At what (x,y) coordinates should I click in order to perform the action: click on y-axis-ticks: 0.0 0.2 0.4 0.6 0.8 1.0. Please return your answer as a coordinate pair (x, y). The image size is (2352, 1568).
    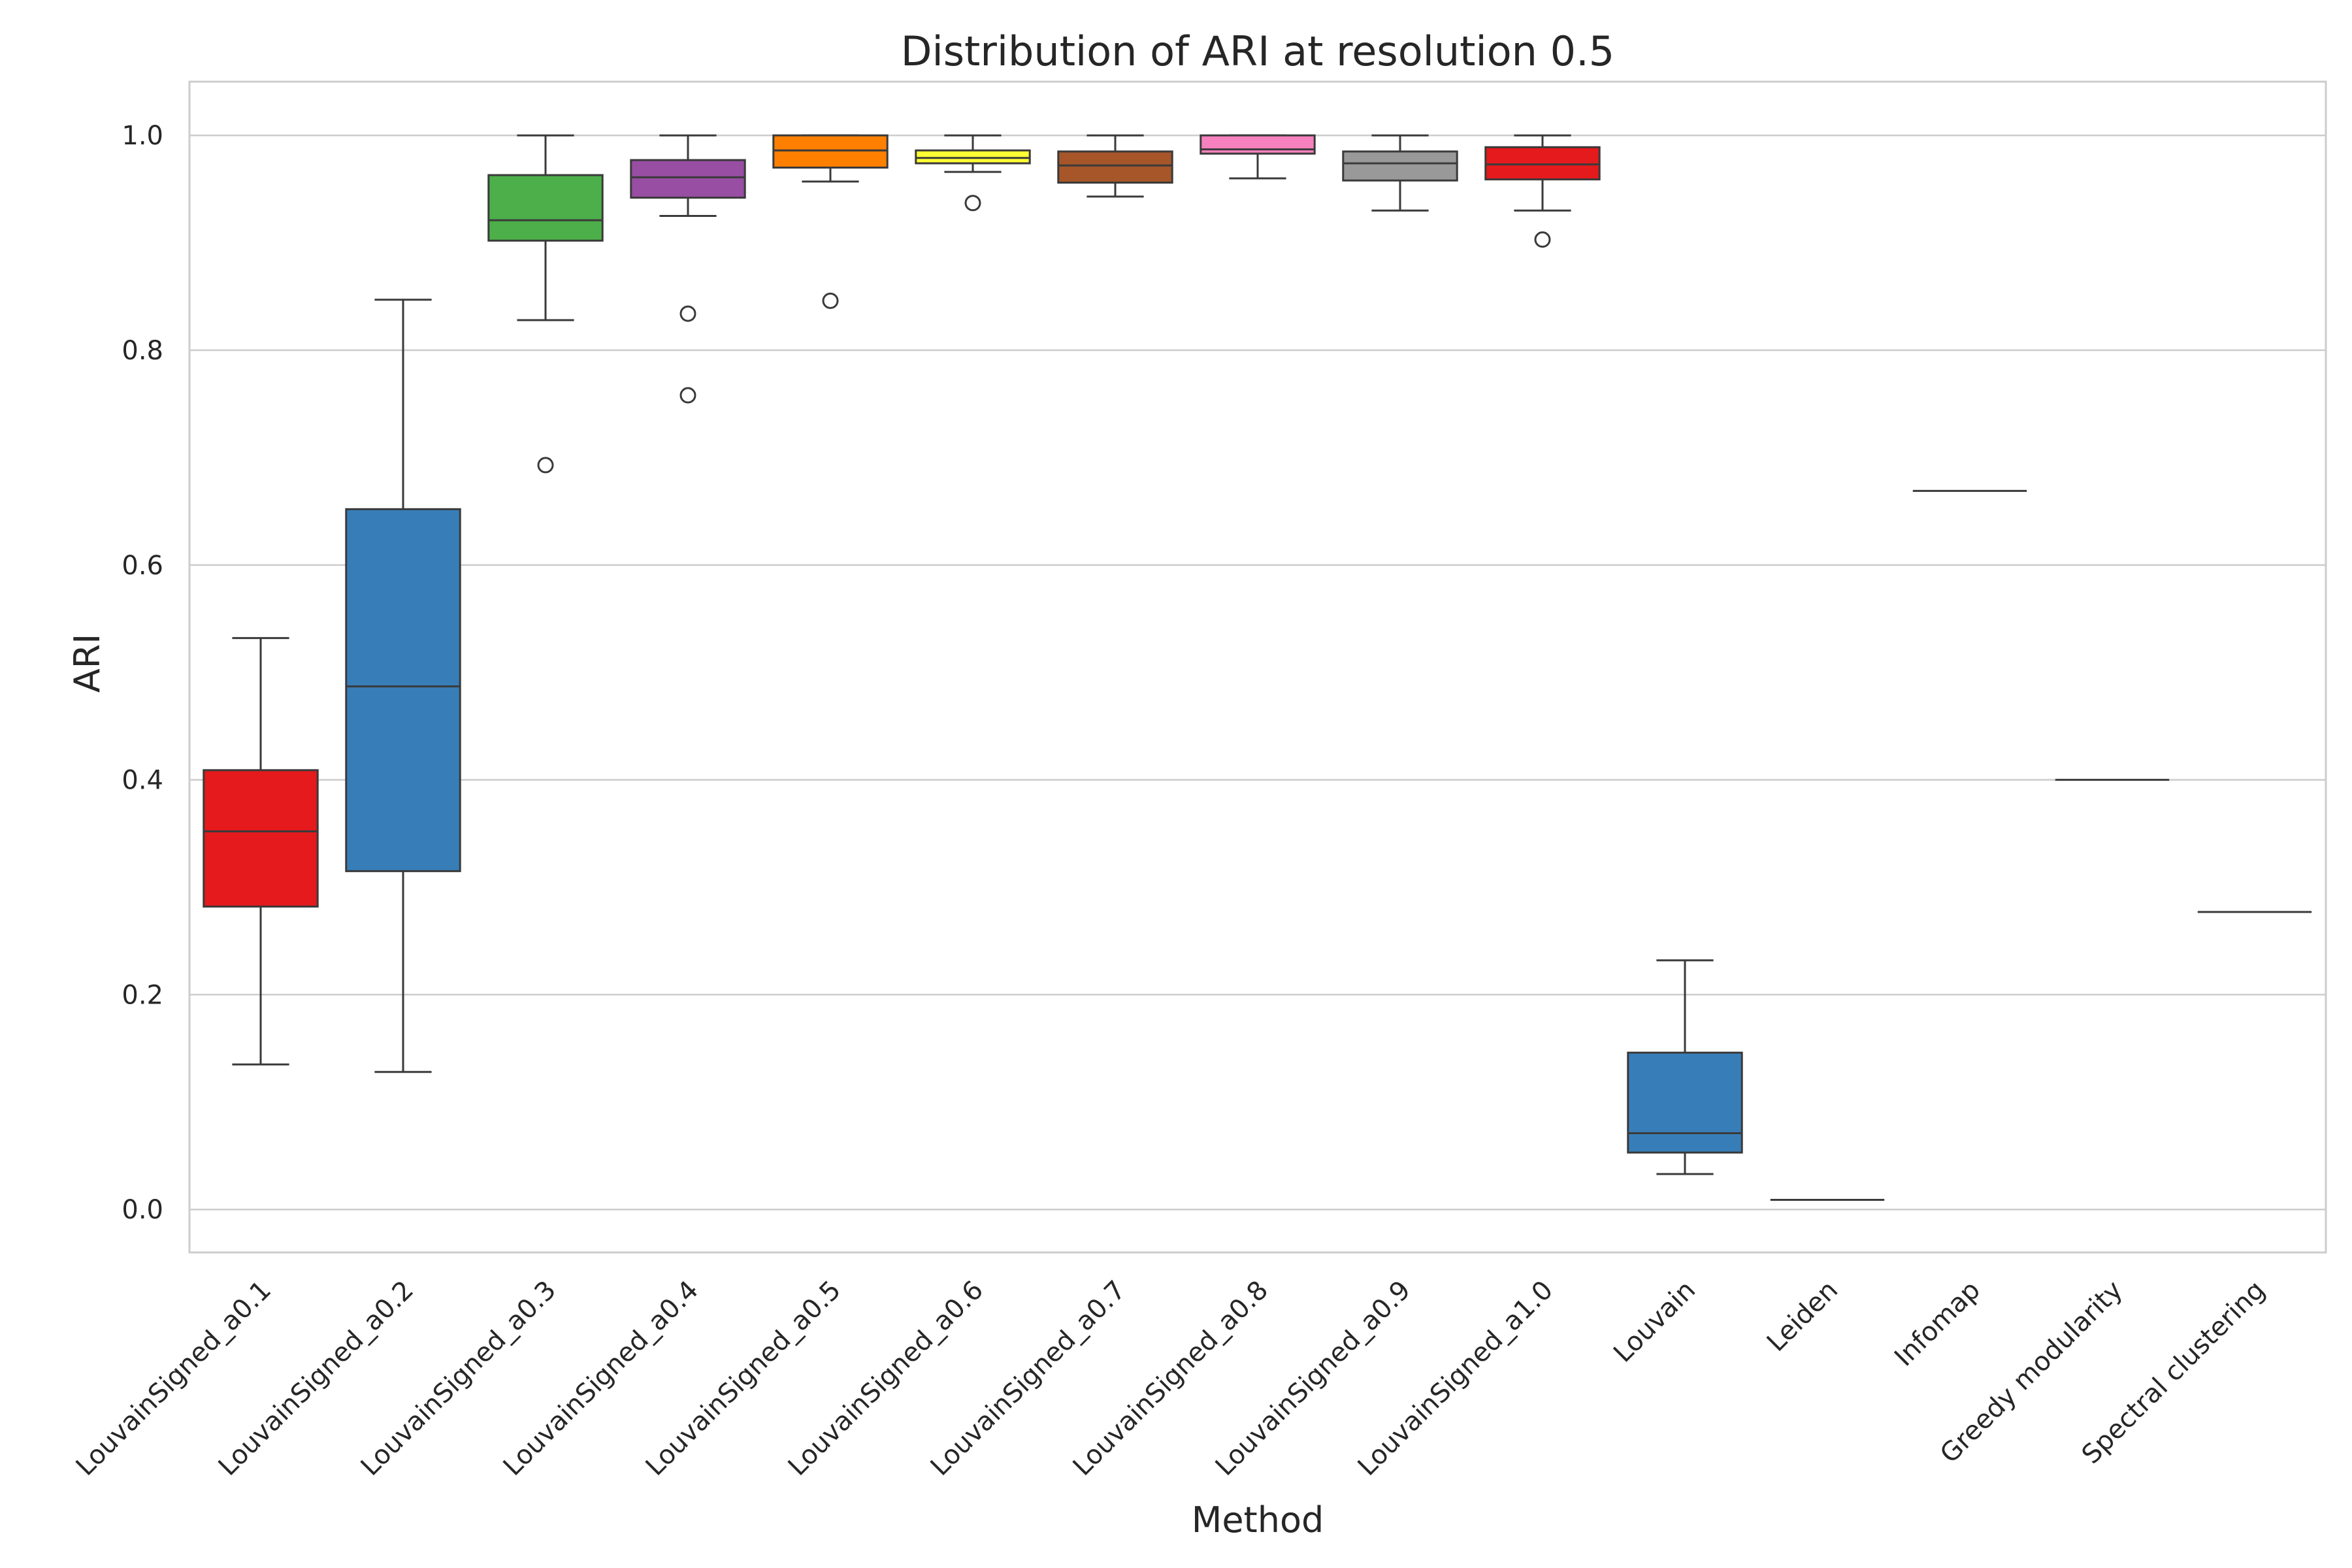
    Looking at the image, I should click on (142, 673).